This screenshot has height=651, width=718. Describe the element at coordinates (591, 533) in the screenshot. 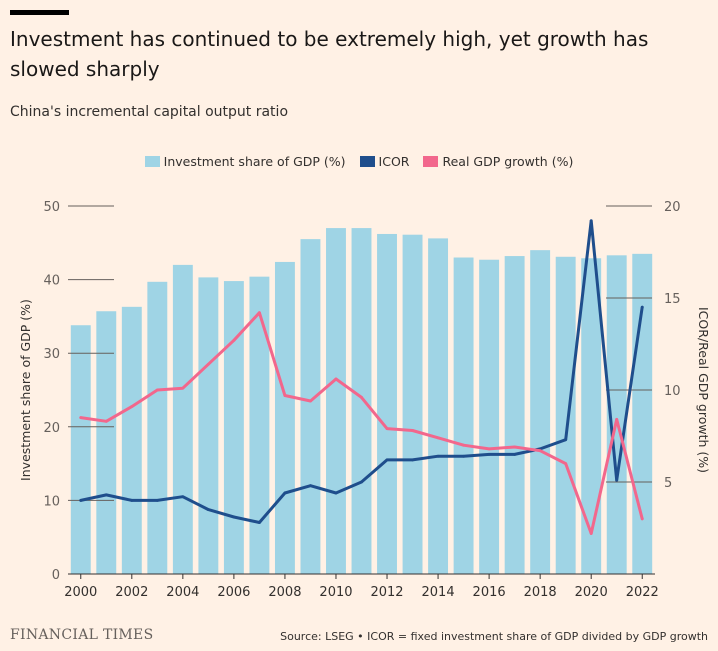

I see `gdp-growth-point-2020` at that location.